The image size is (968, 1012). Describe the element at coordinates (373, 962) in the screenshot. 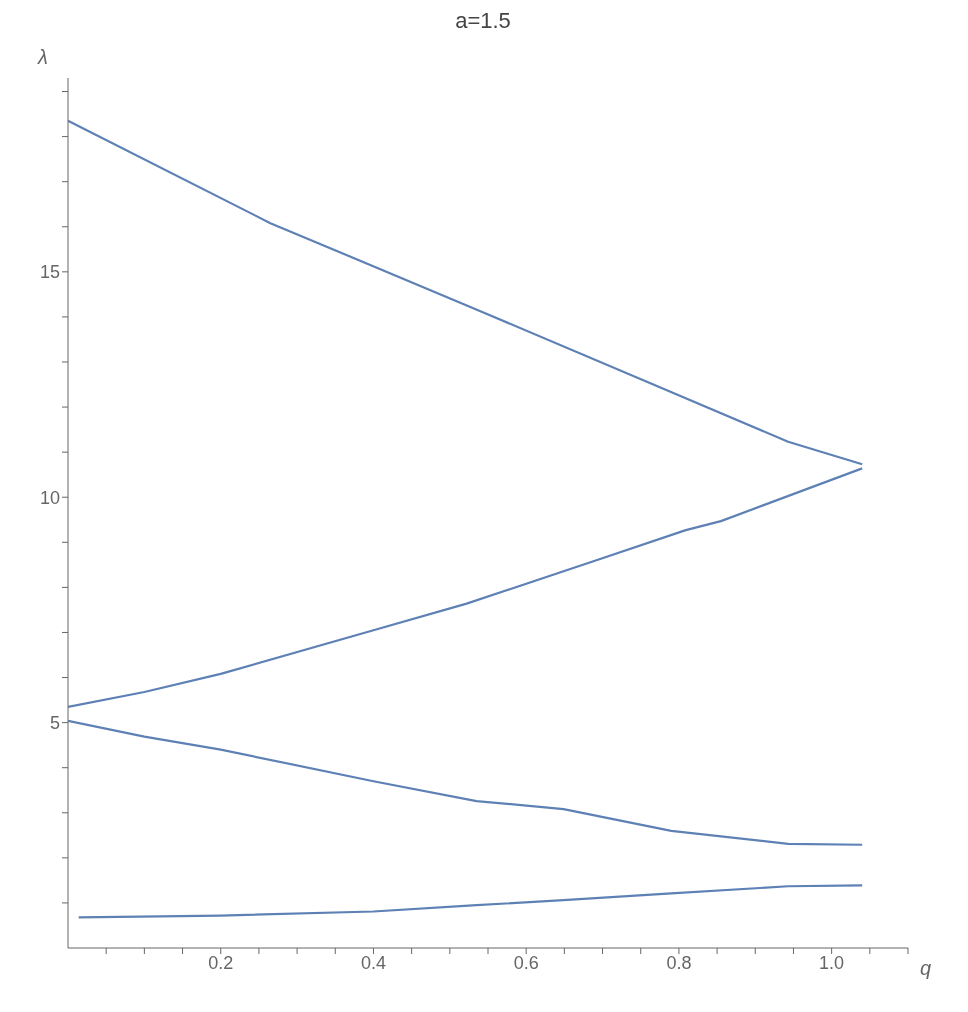

I see `x-tick-label: 0.4` at that location.